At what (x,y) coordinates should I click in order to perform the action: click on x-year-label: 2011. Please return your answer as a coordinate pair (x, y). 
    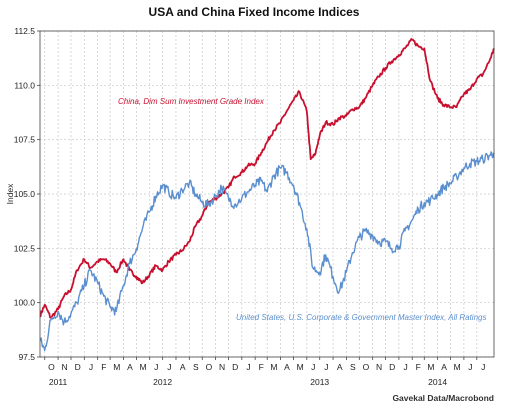
    Looking at the image, I should click on (58, 382).